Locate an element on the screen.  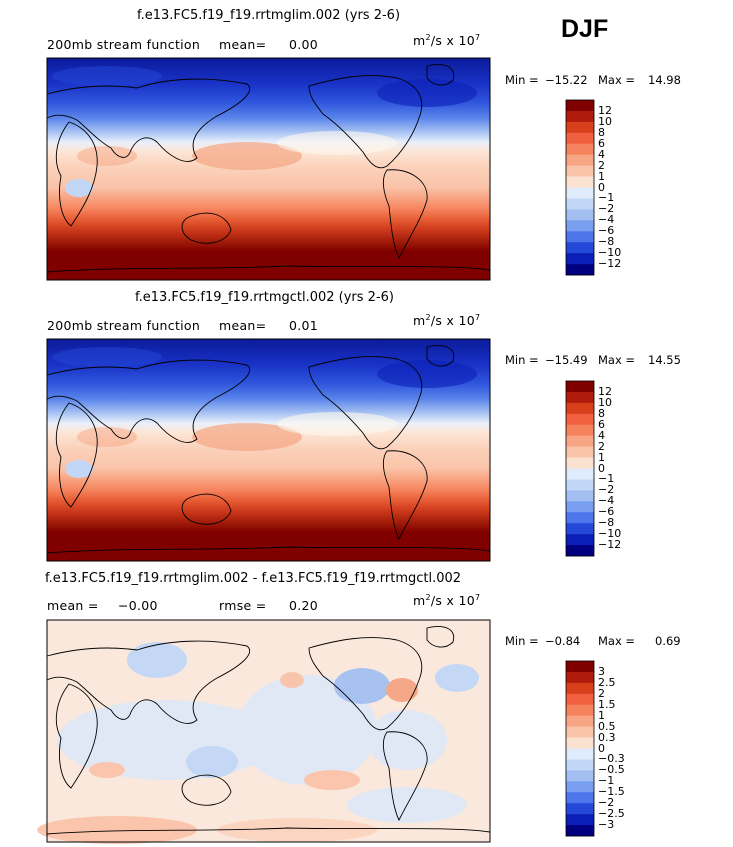
coastlines is located at coordinates (268, 730).